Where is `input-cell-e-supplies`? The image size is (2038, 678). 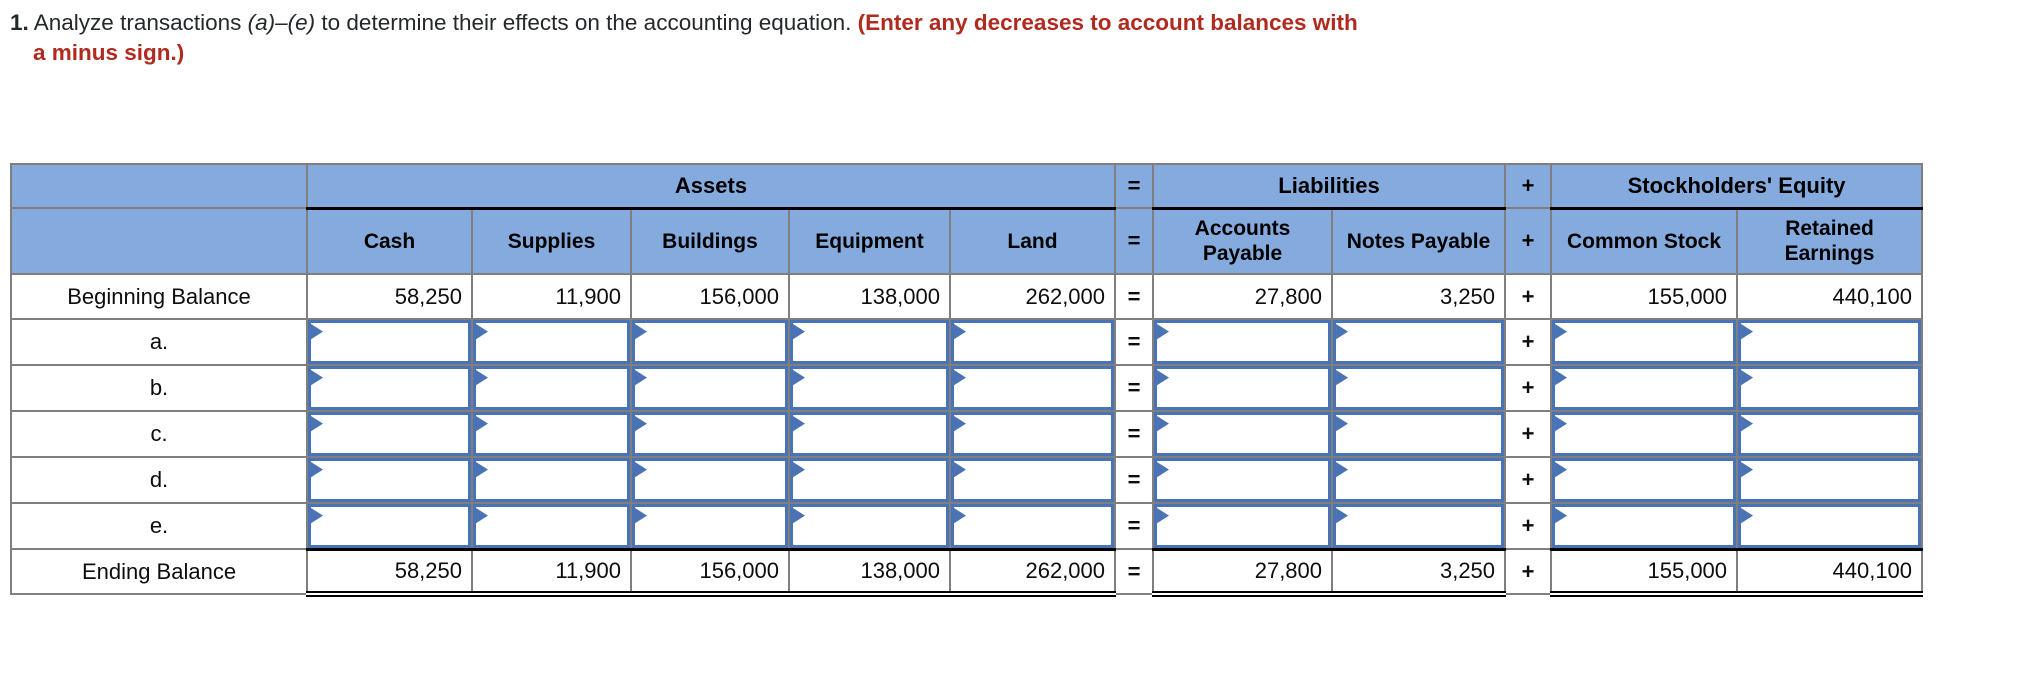
input-cell-e-supplies is located at coordinates (551, 526).